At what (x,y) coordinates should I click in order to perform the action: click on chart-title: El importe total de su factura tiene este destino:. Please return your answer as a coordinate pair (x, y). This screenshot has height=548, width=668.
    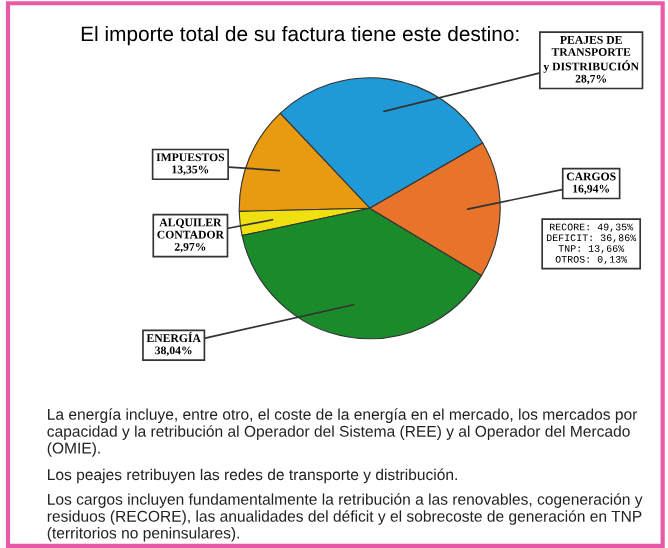
    Looking at the image, I should click on (300, 35).